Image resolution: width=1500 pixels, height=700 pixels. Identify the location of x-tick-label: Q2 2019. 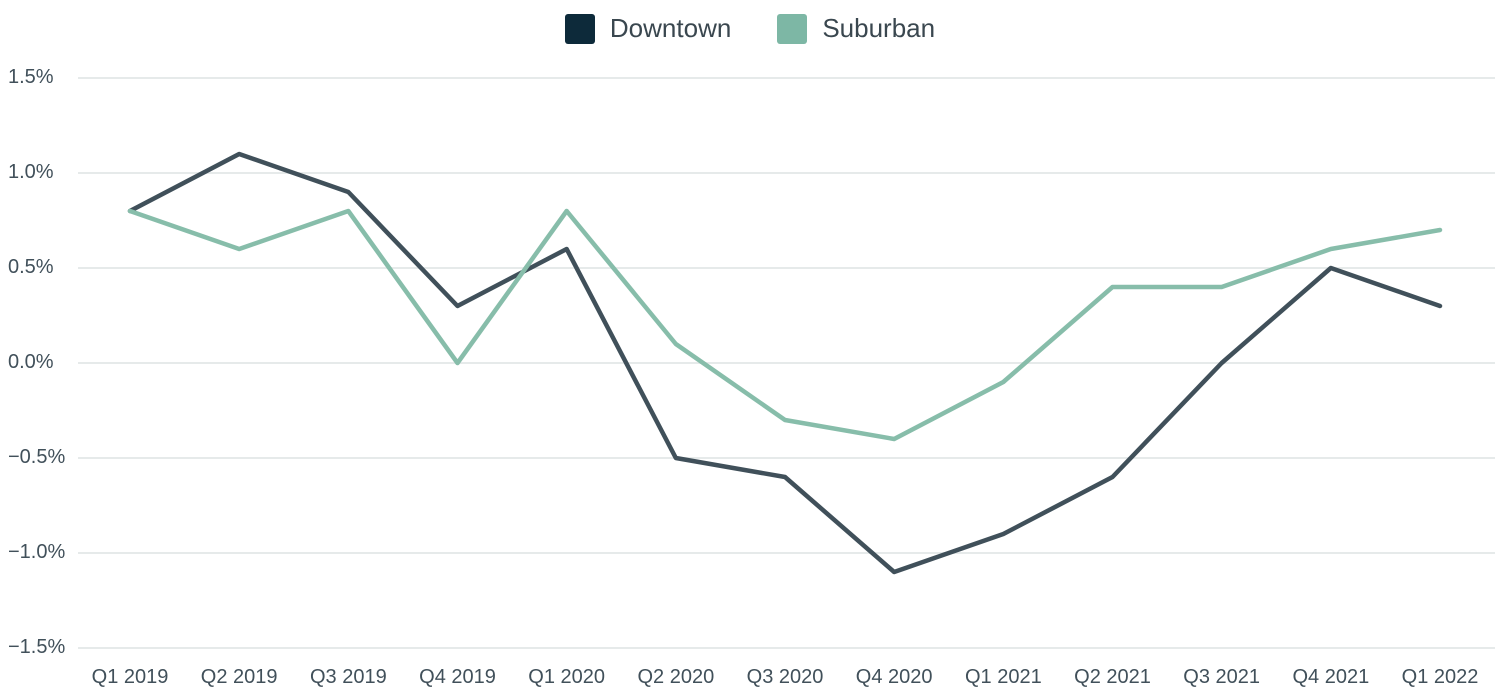
(239, 677).